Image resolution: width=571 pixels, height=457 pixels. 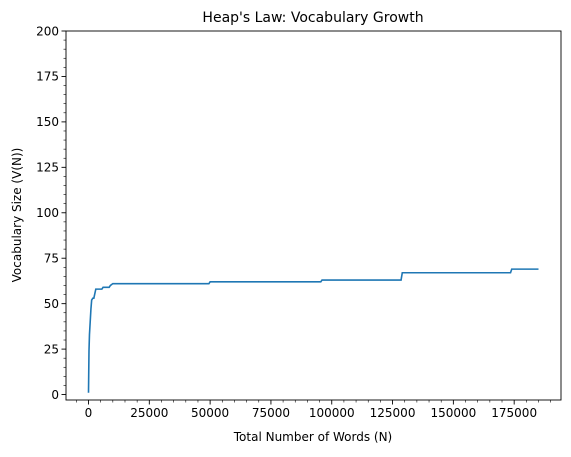 What do you see at coordinates (271, 413) in the screenshot?
I see `x-tick-label: 75000` at bounding box center [271, 413].